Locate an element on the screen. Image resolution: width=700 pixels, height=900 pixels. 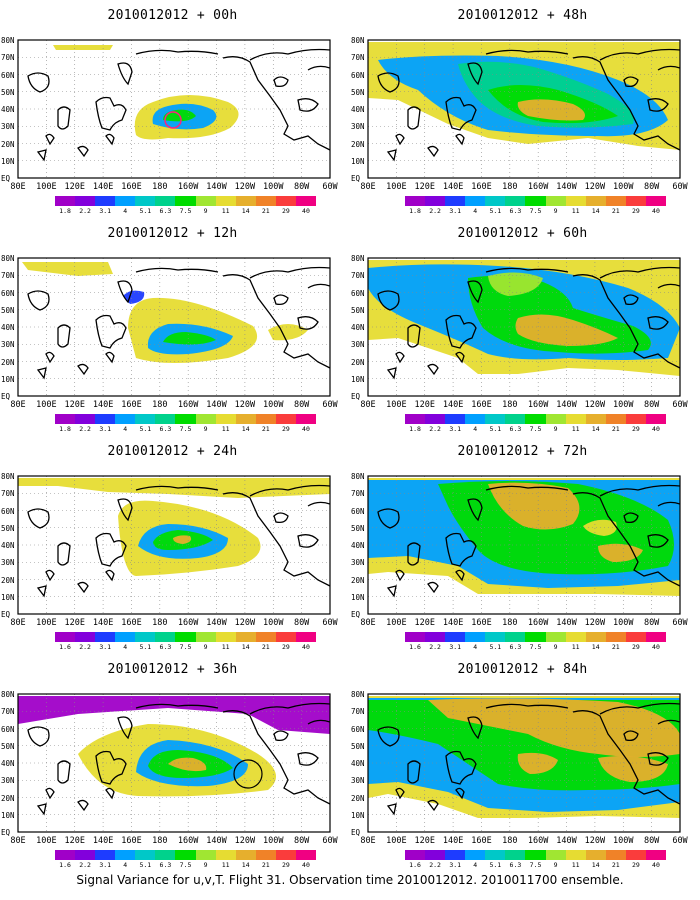
colorbar-label: 6.3 is located at coordinates (165, 211).